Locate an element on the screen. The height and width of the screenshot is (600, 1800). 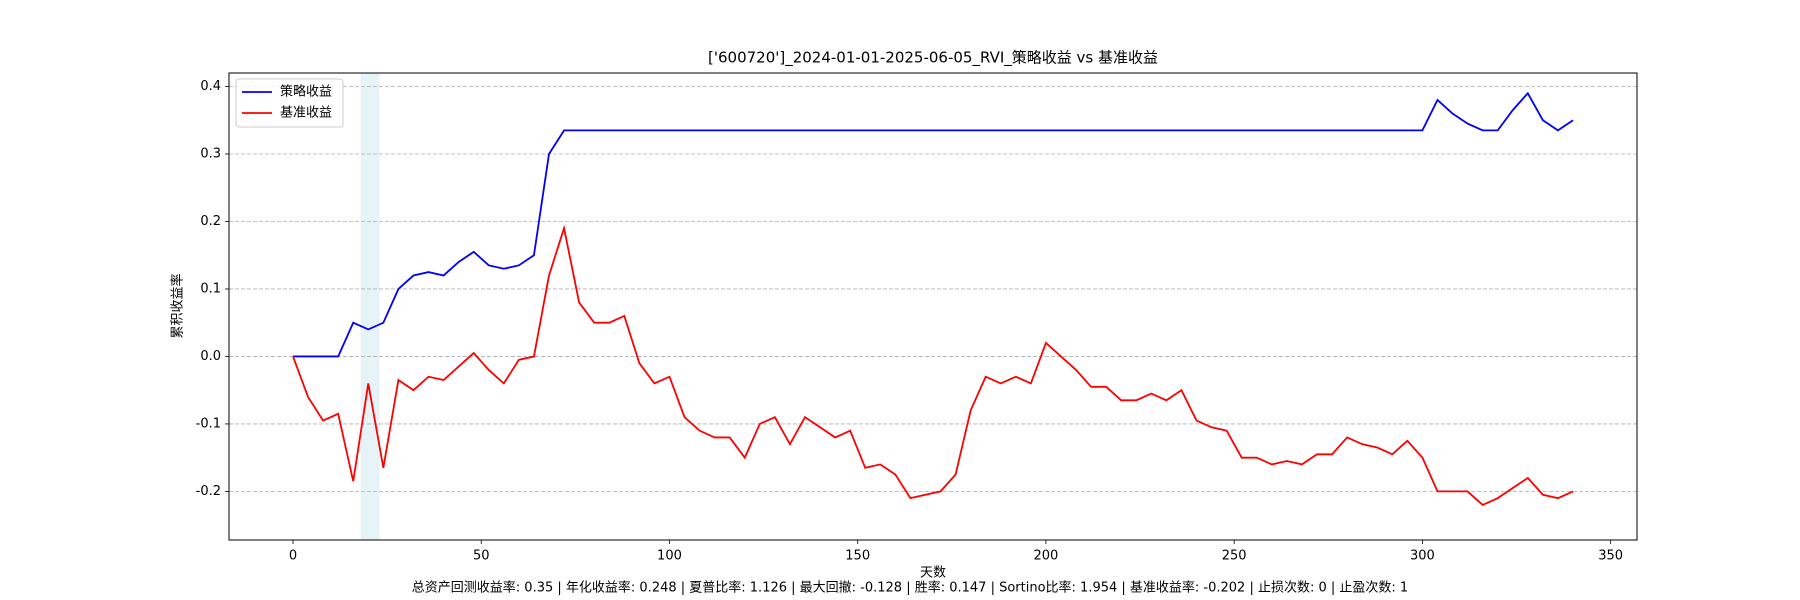
y-tick-label: 0.1 is located at coordinates (210, 288).